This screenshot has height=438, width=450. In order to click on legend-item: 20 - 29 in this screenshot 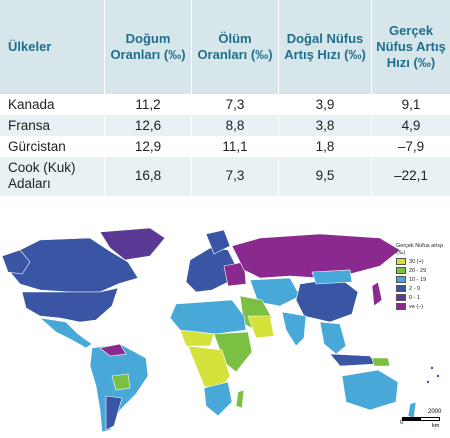, I will do `click(422, 270)`.